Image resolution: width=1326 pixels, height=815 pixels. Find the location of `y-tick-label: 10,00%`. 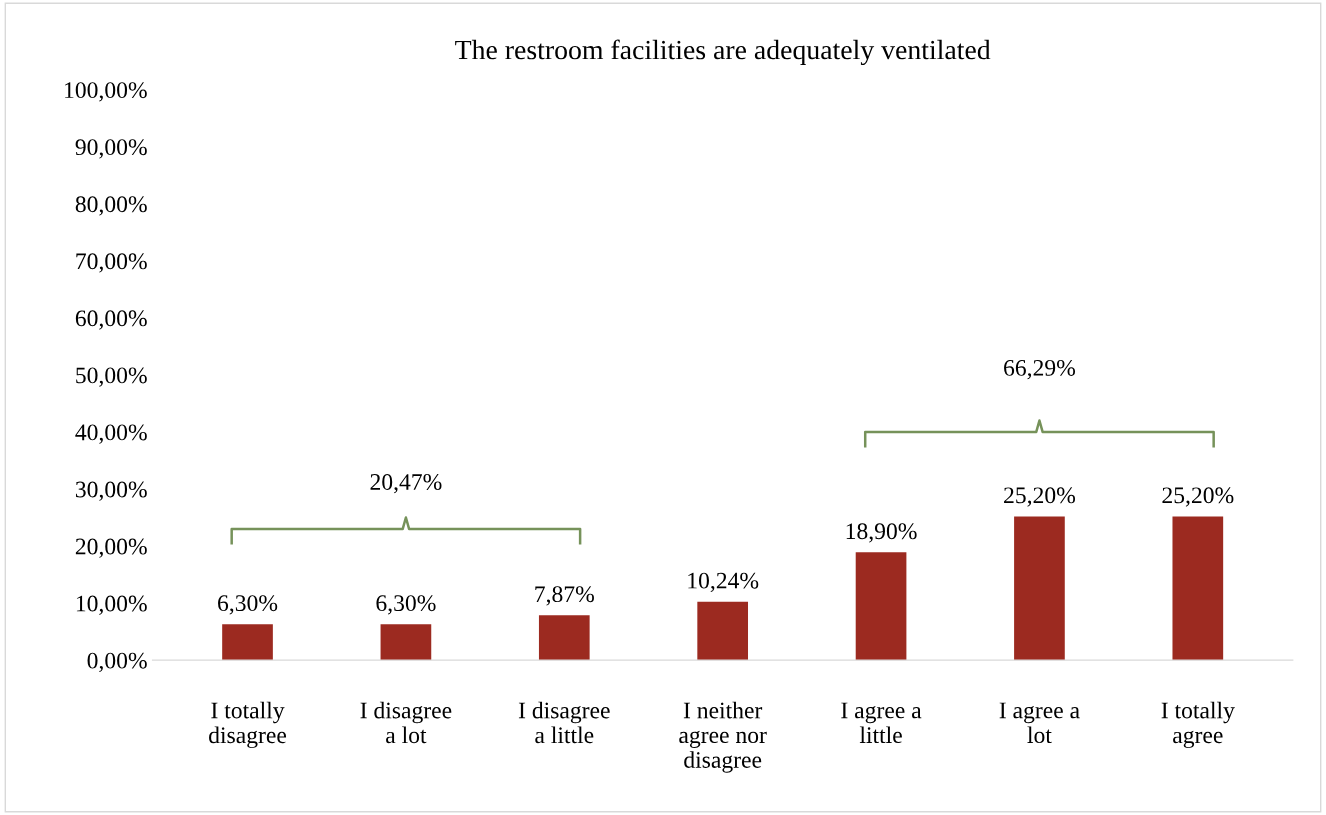

y-tick-label: 10,00% is located at coordinates (111, 605).